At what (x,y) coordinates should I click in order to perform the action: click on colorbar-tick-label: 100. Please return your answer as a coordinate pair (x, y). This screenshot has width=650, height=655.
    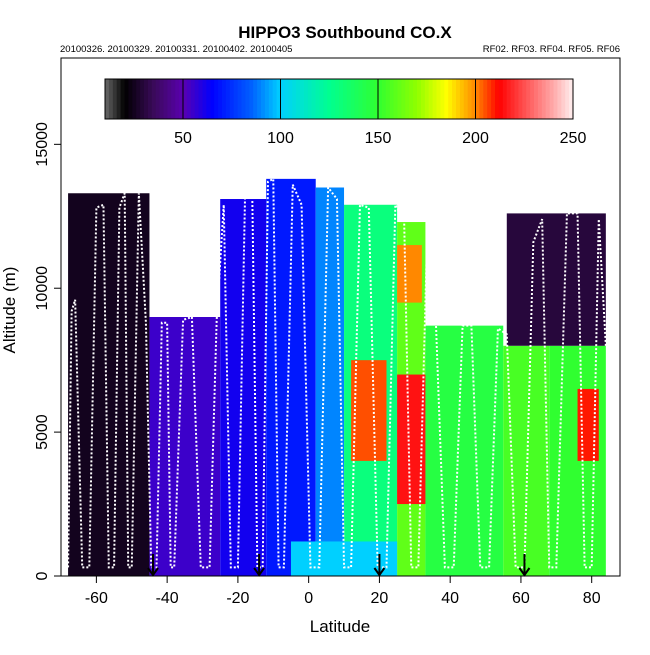
    Looking at the image, I should click on (280, 138).